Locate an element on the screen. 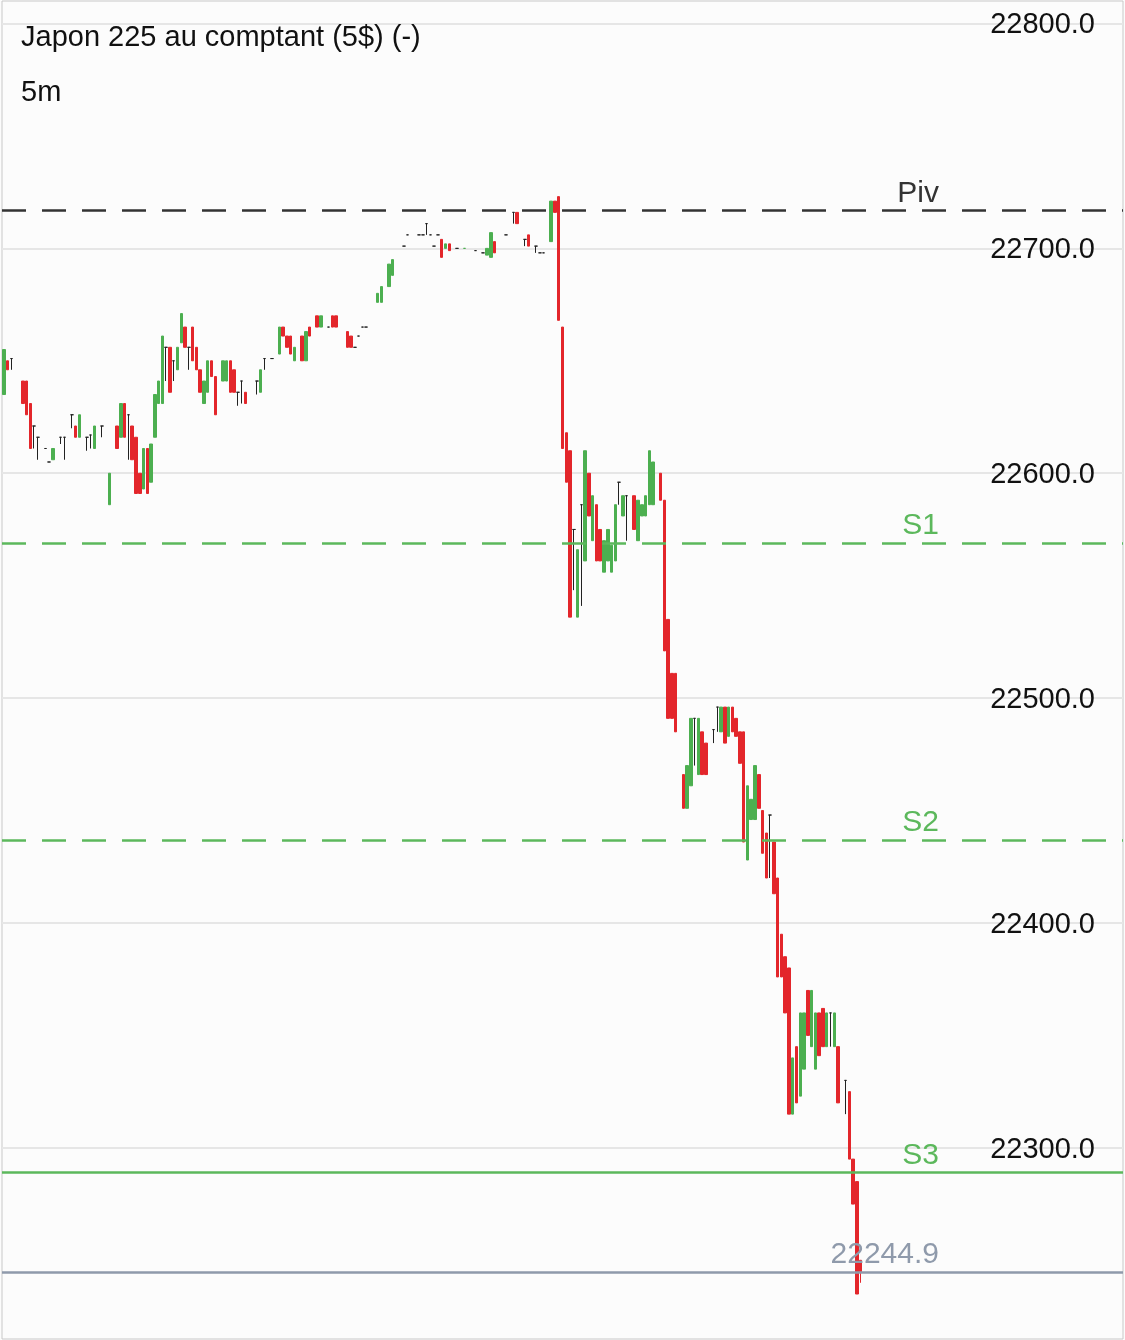 The height and width of the screenshot is (1340, 1125). ref-line-label: S2 is located at coordinates (920, 821).